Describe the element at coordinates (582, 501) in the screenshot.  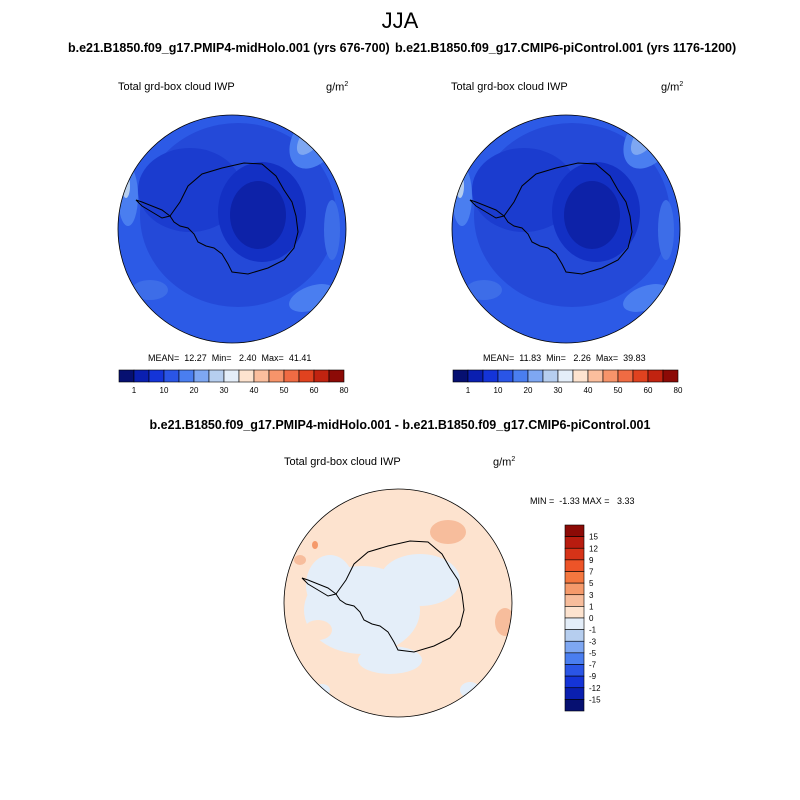
I see `difference-stats: MIN = -1.33 MAX = 3.33` at that location.